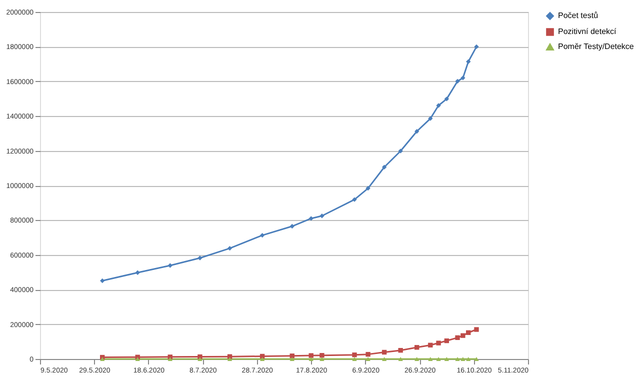  Describe the element at coordinates (578, 15) in the screenshot. I see `legend-label: Počet testů` at that location.